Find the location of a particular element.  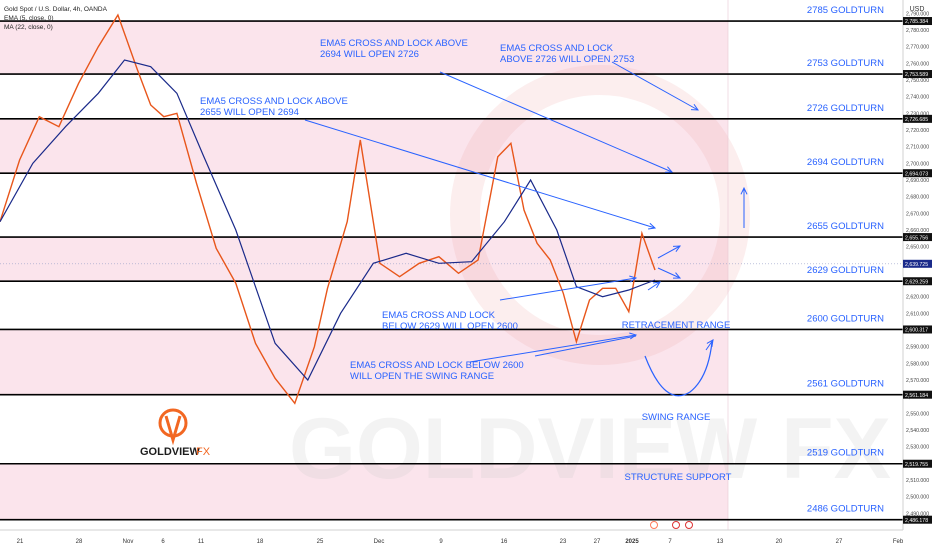

event-marker is located at coordinates (689, 525).